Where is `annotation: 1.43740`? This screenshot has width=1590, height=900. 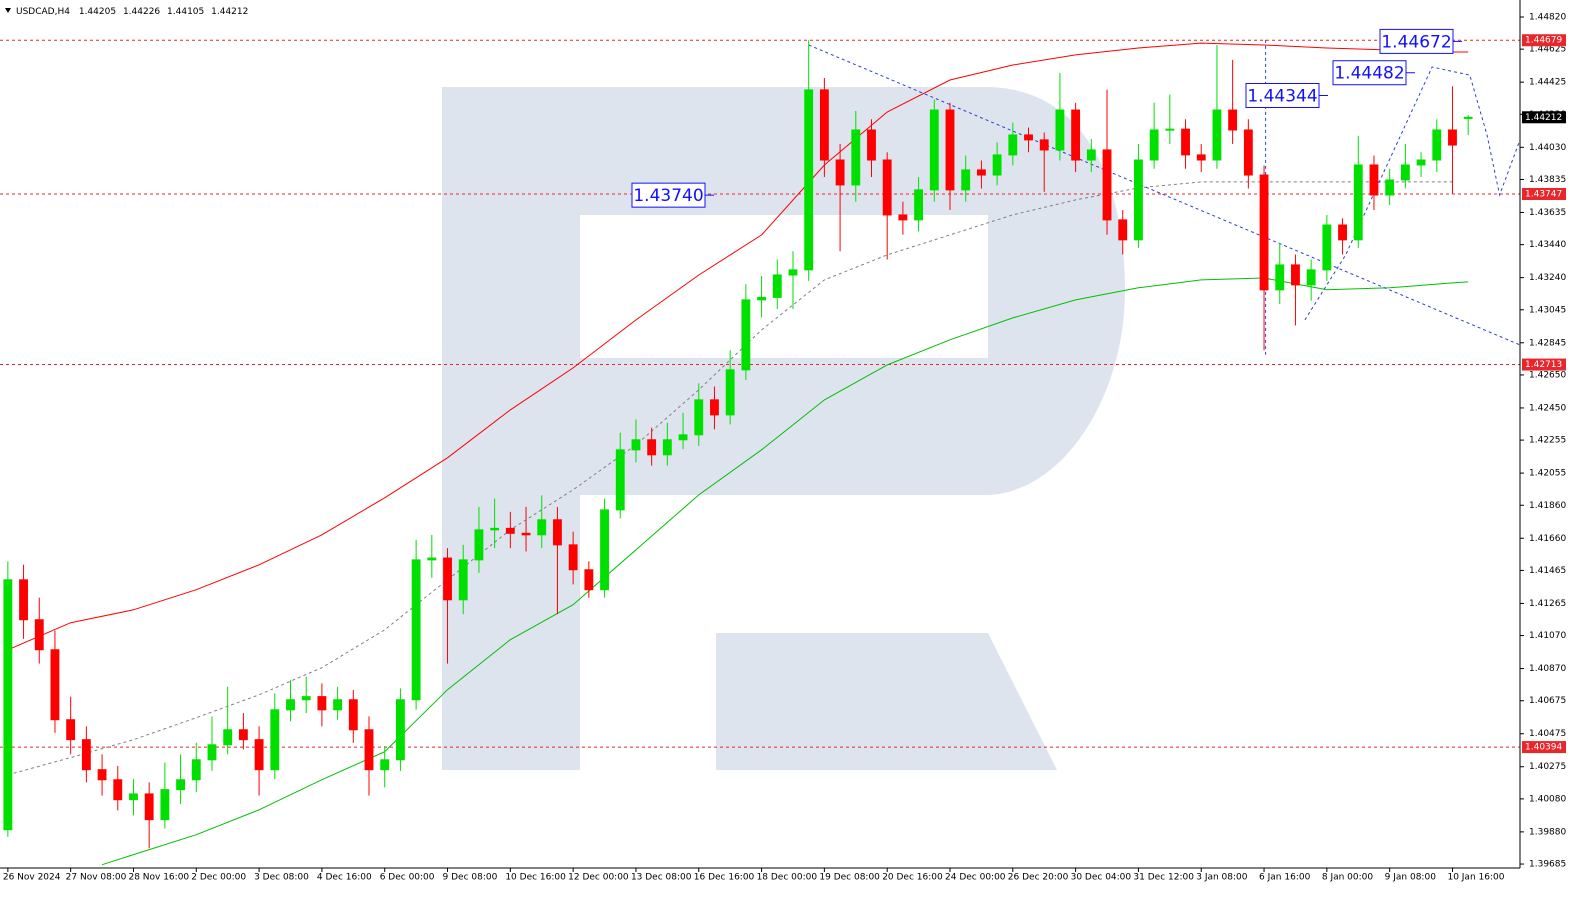
annotation: 1.43740 is located at coordinates (672, 195).